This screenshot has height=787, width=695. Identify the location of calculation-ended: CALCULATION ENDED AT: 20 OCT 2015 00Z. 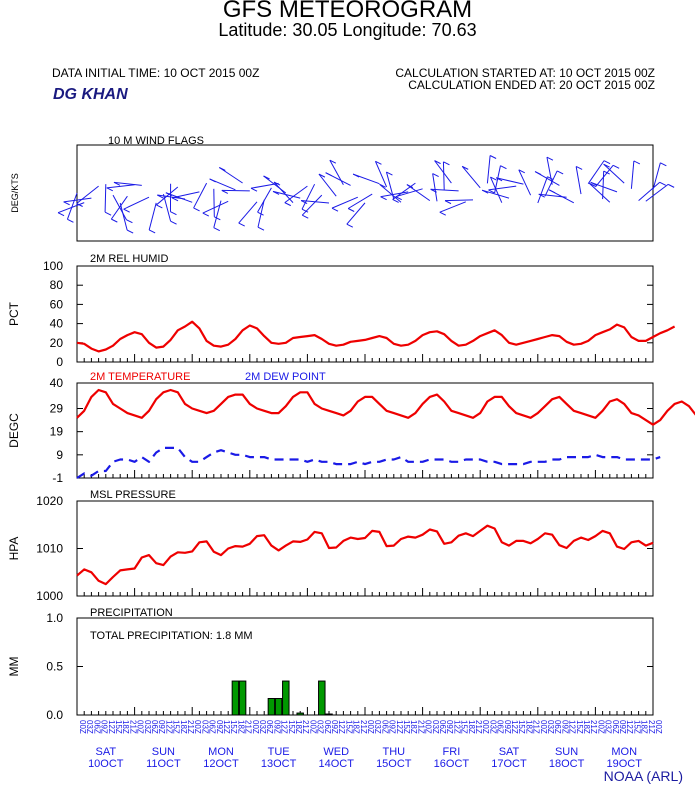
(531, 85).